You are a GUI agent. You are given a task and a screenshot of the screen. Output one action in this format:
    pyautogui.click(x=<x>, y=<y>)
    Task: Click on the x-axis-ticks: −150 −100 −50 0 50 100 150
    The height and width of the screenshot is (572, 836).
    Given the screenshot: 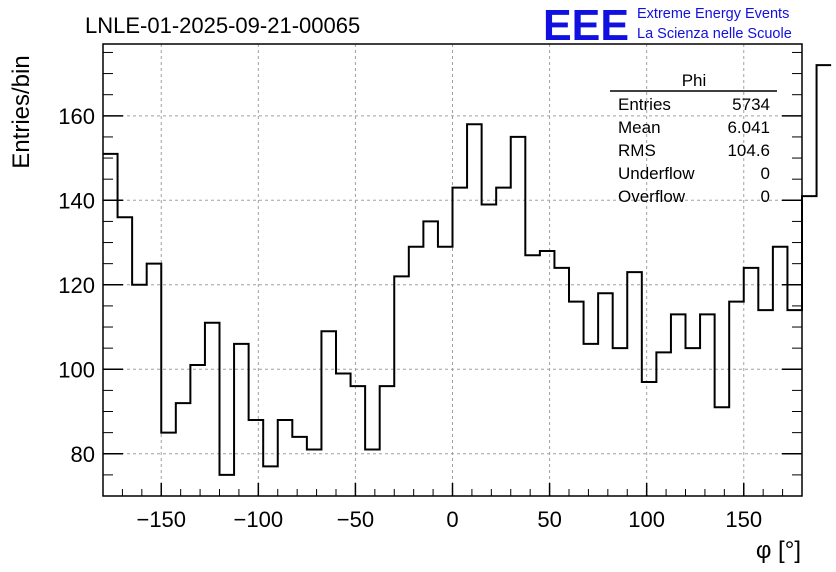 What is the action you would take?
    pyautogui.click(x=452, y=507)
    